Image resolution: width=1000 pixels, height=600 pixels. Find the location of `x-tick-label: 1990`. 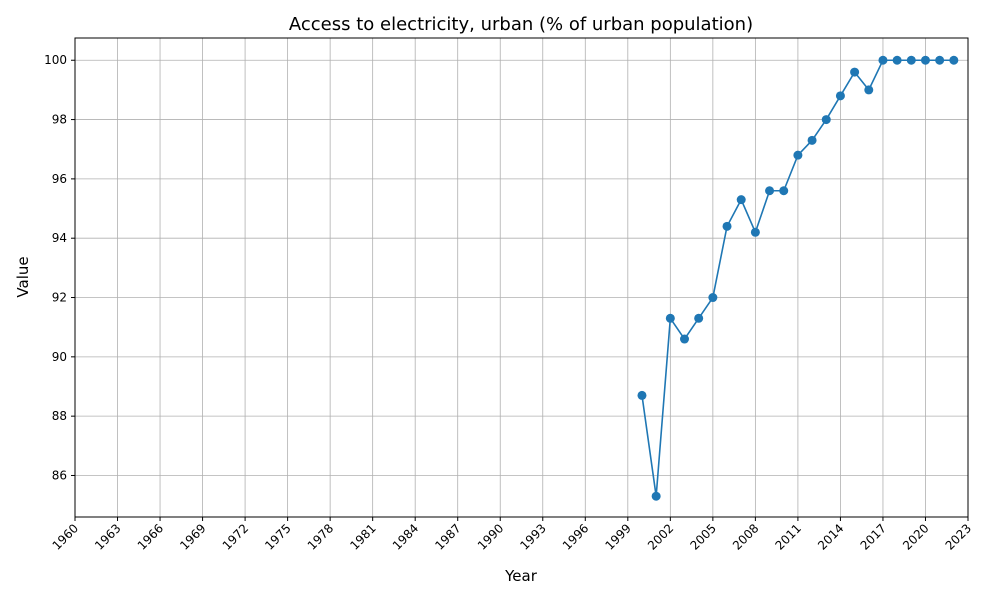

x-tick-label: 1990 is located at coordinates (490, 536).